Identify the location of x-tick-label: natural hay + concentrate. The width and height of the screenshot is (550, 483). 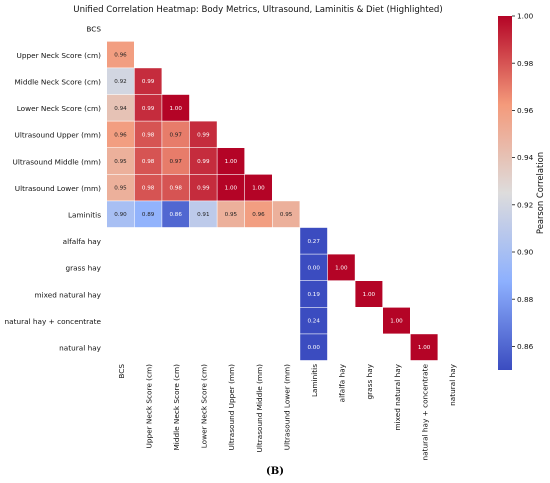
(424, 411).